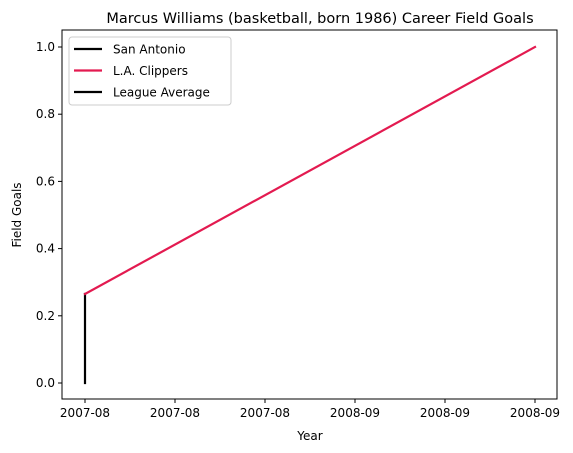  What do you see at coordinates (45, 383) in the screenshot?
I see `y-tick-label: 0.0` at bounding box center [45, 383].